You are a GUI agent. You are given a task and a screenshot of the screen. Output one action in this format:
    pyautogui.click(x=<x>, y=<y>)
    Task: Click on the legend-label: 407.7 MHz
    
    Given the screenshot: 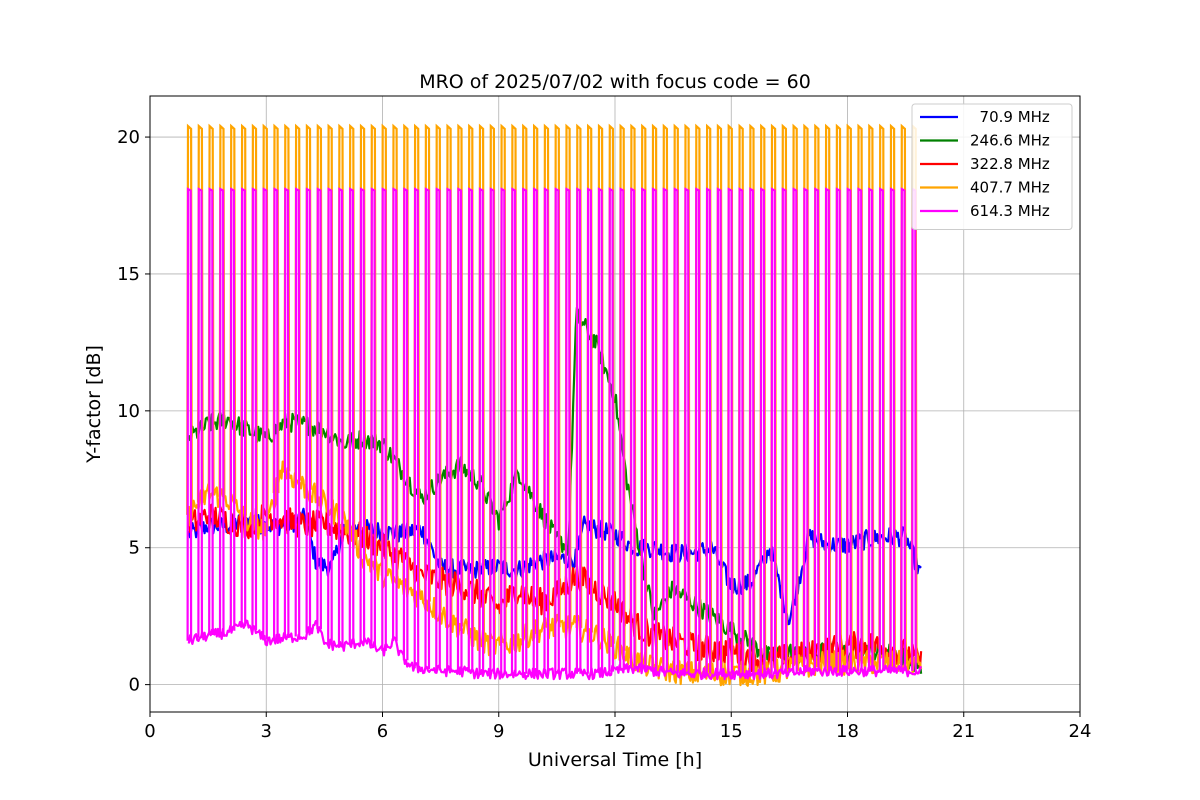 What is the action you would take?
    pyautogui.click(x=1010, y=188)
    